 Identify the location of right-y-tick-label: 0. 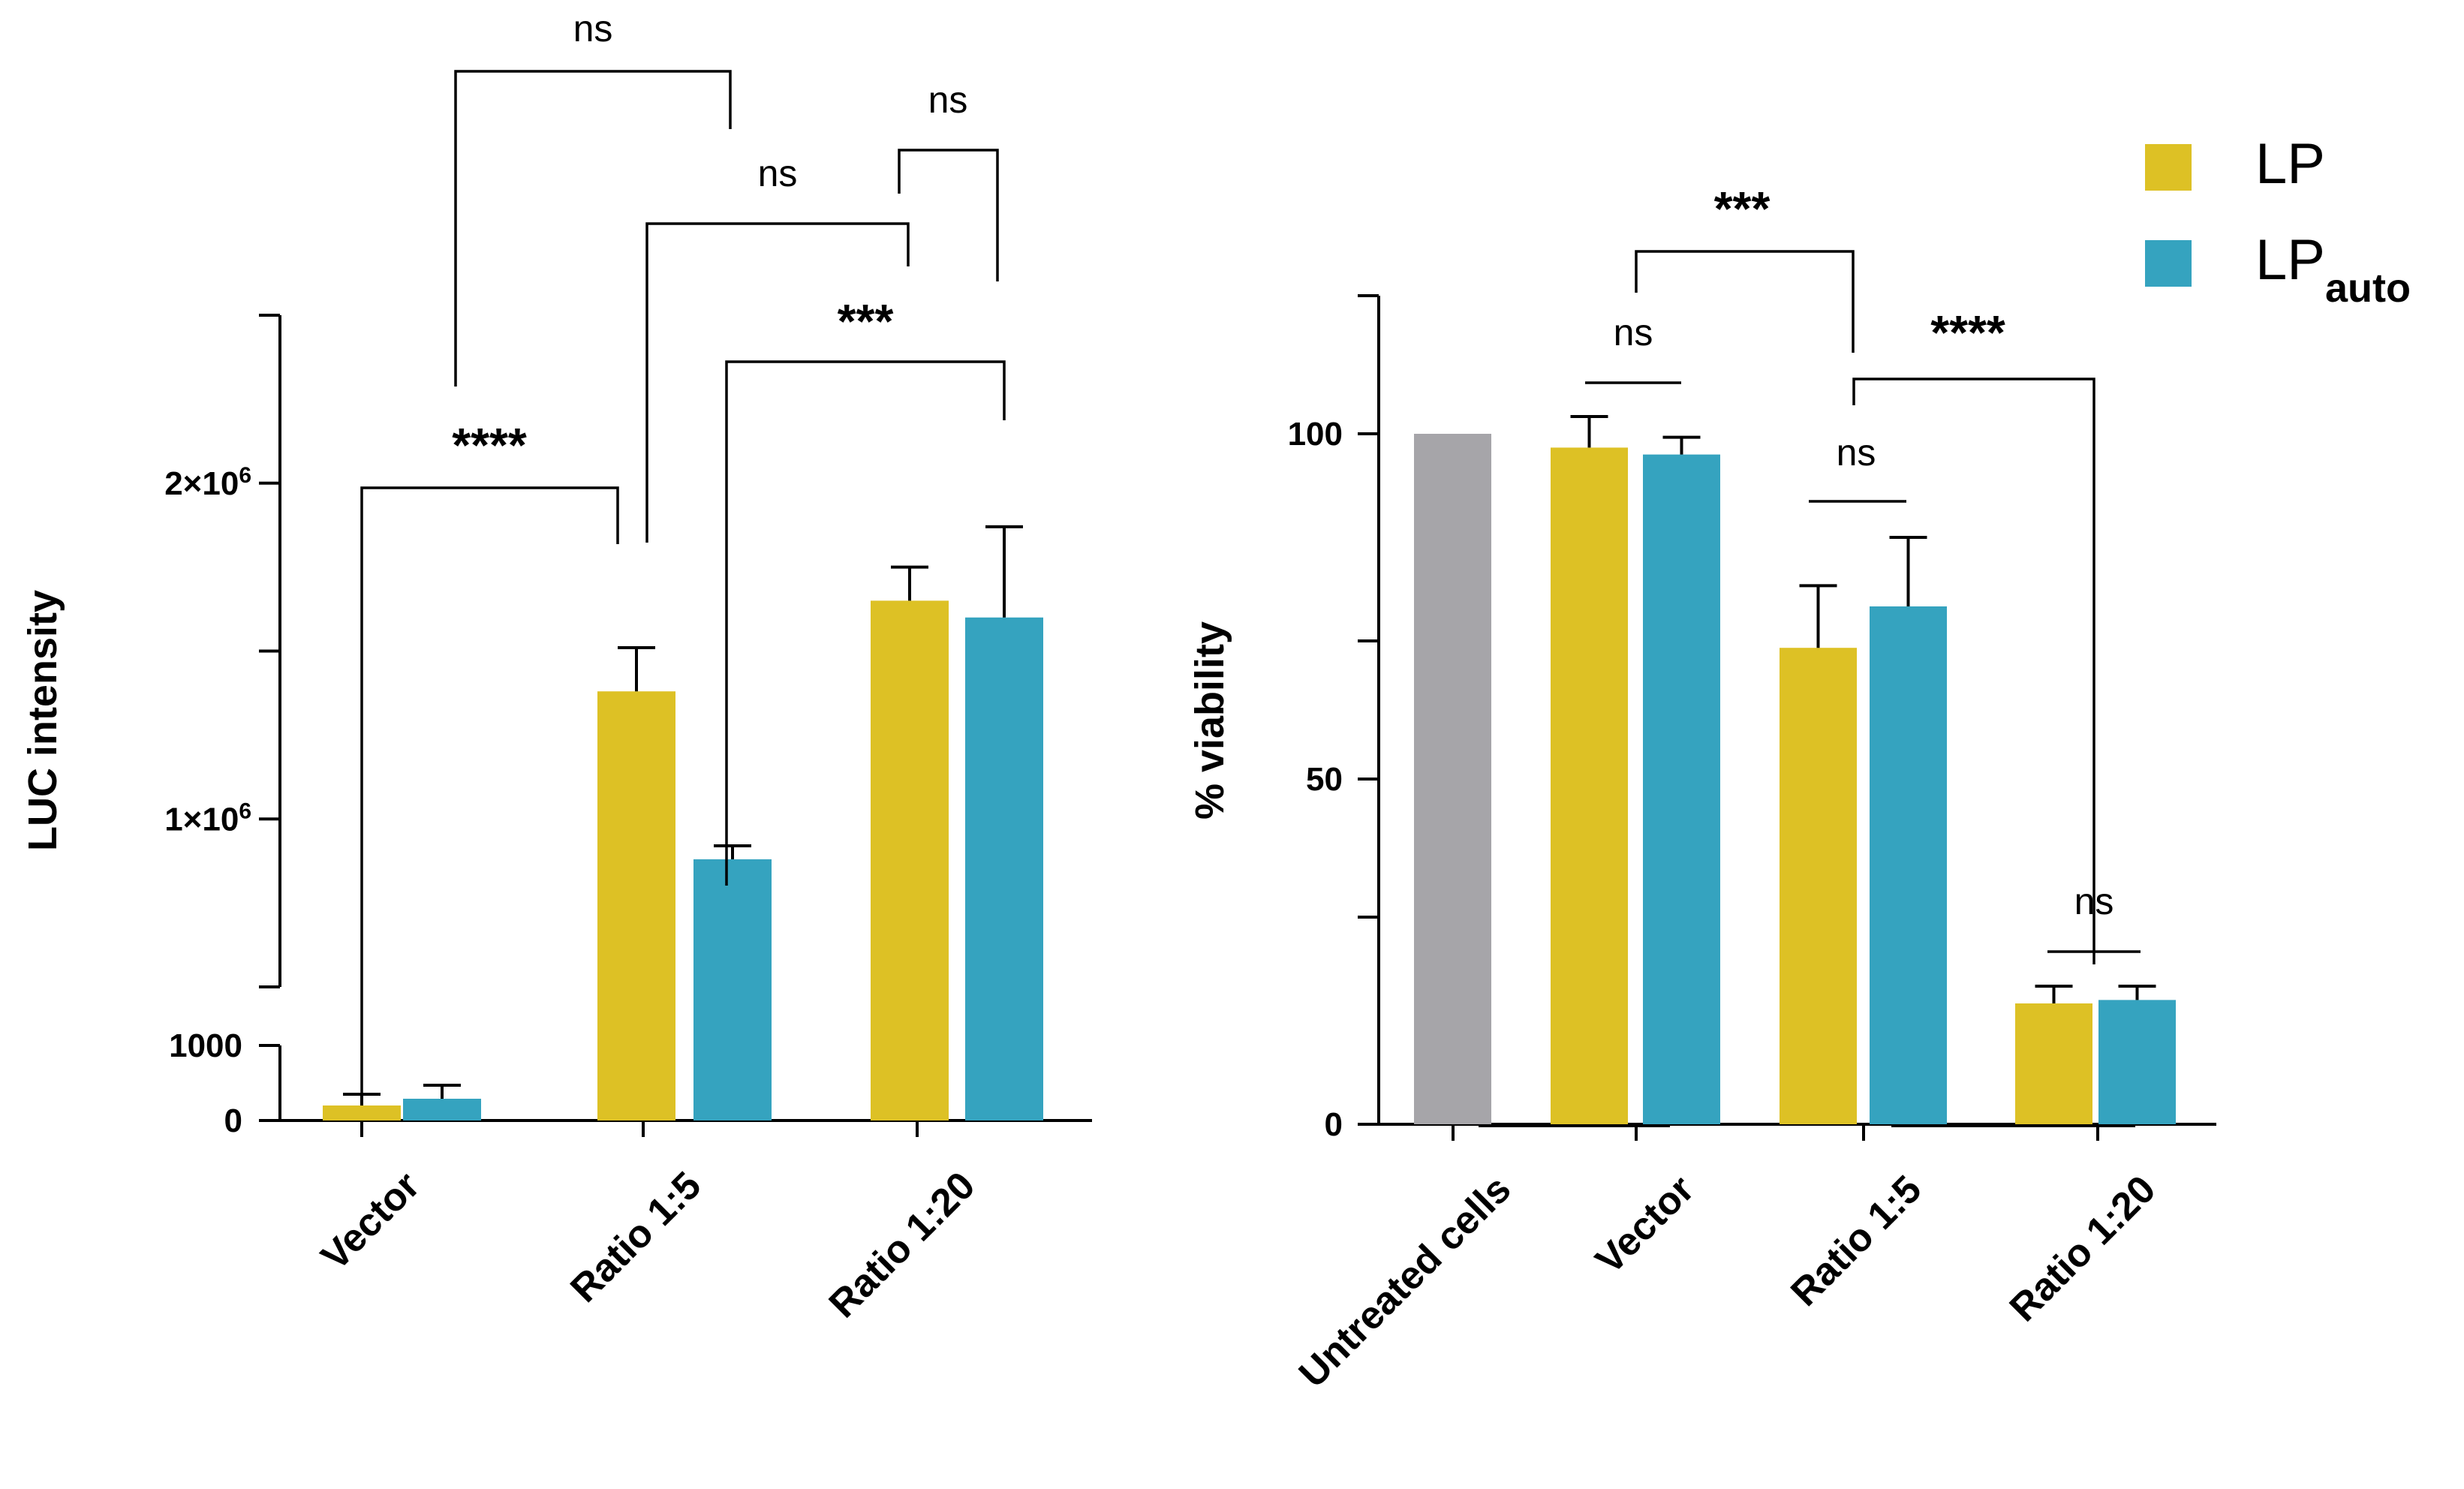
(1334, 1124).